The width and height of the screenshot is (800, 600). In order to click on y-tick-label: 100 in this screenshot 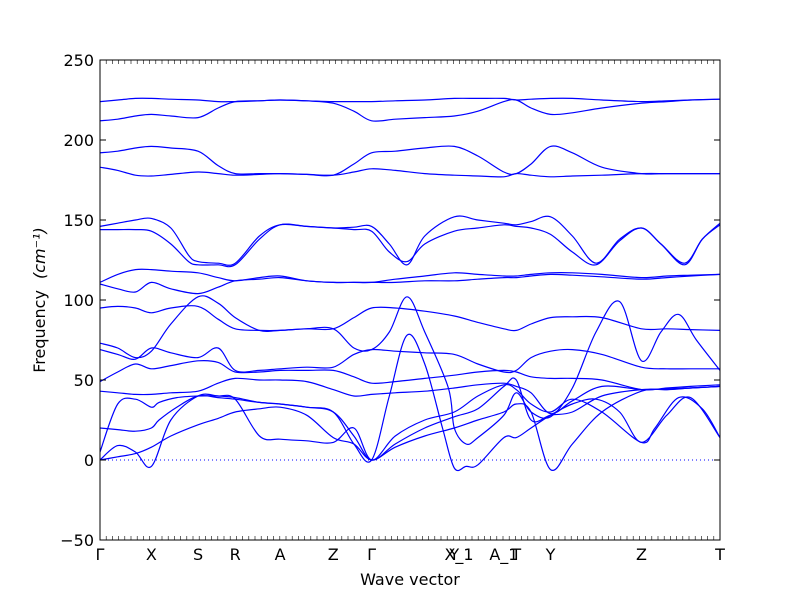, I will do `click(78, 300)`.